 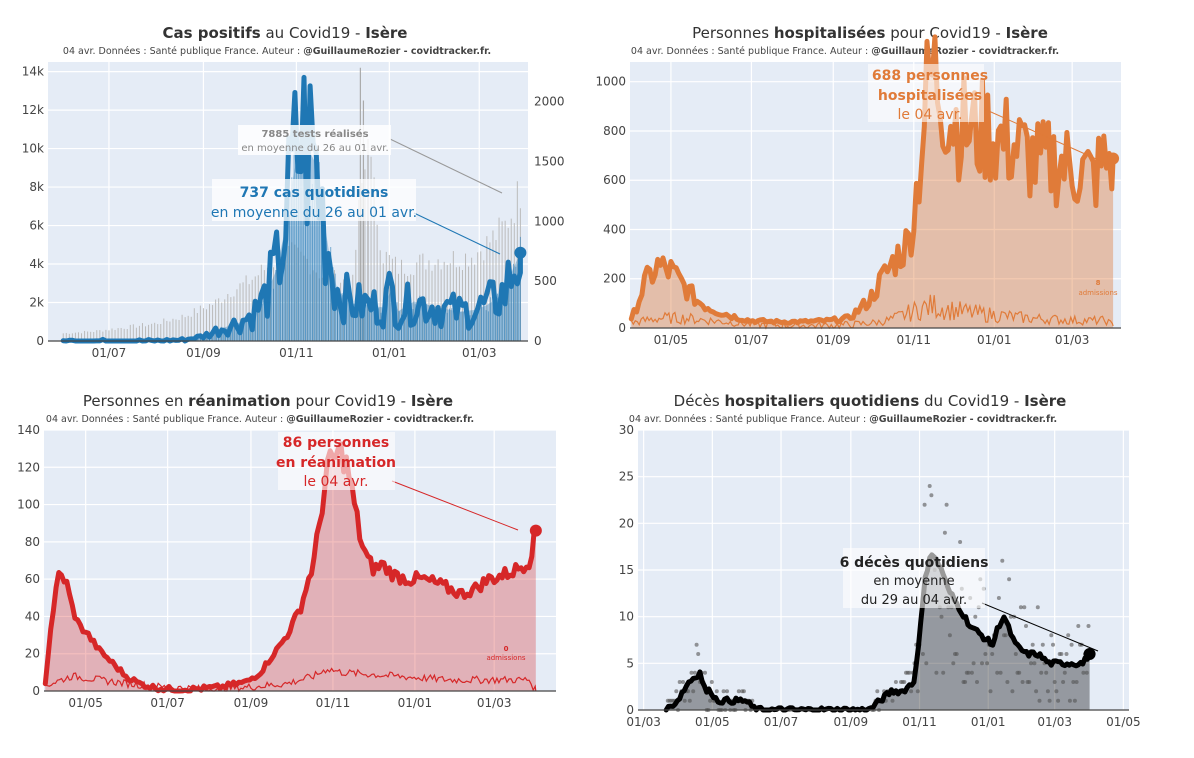 I want to click on y-tick-label: 100, so click(x=28, y=505).